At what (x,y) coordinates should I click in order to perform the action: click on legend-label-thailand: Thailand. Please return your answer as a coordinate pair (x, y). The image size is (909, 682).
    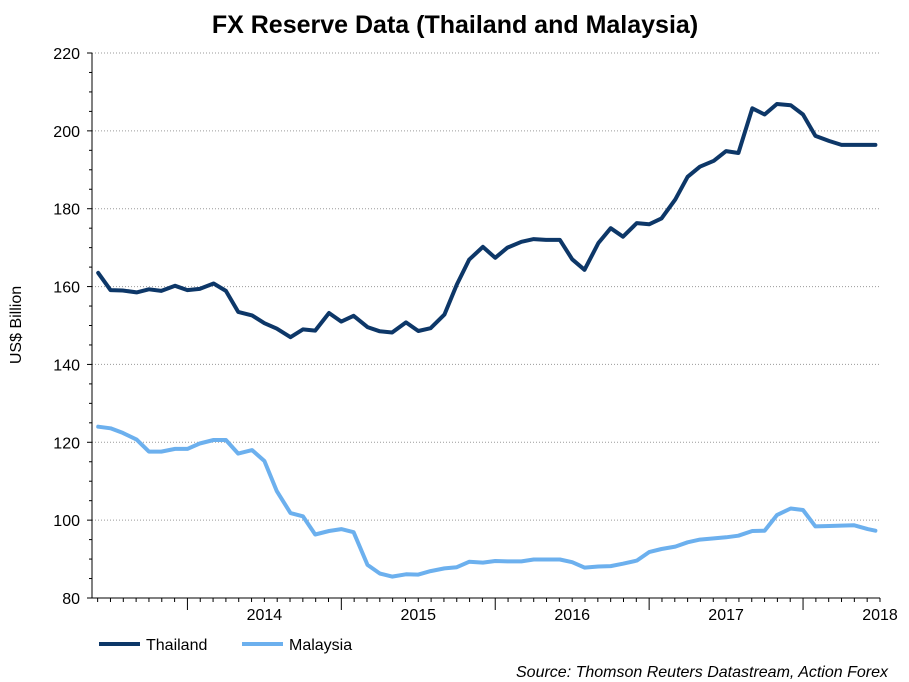
    Looking at the image, I should click on (176, 645).